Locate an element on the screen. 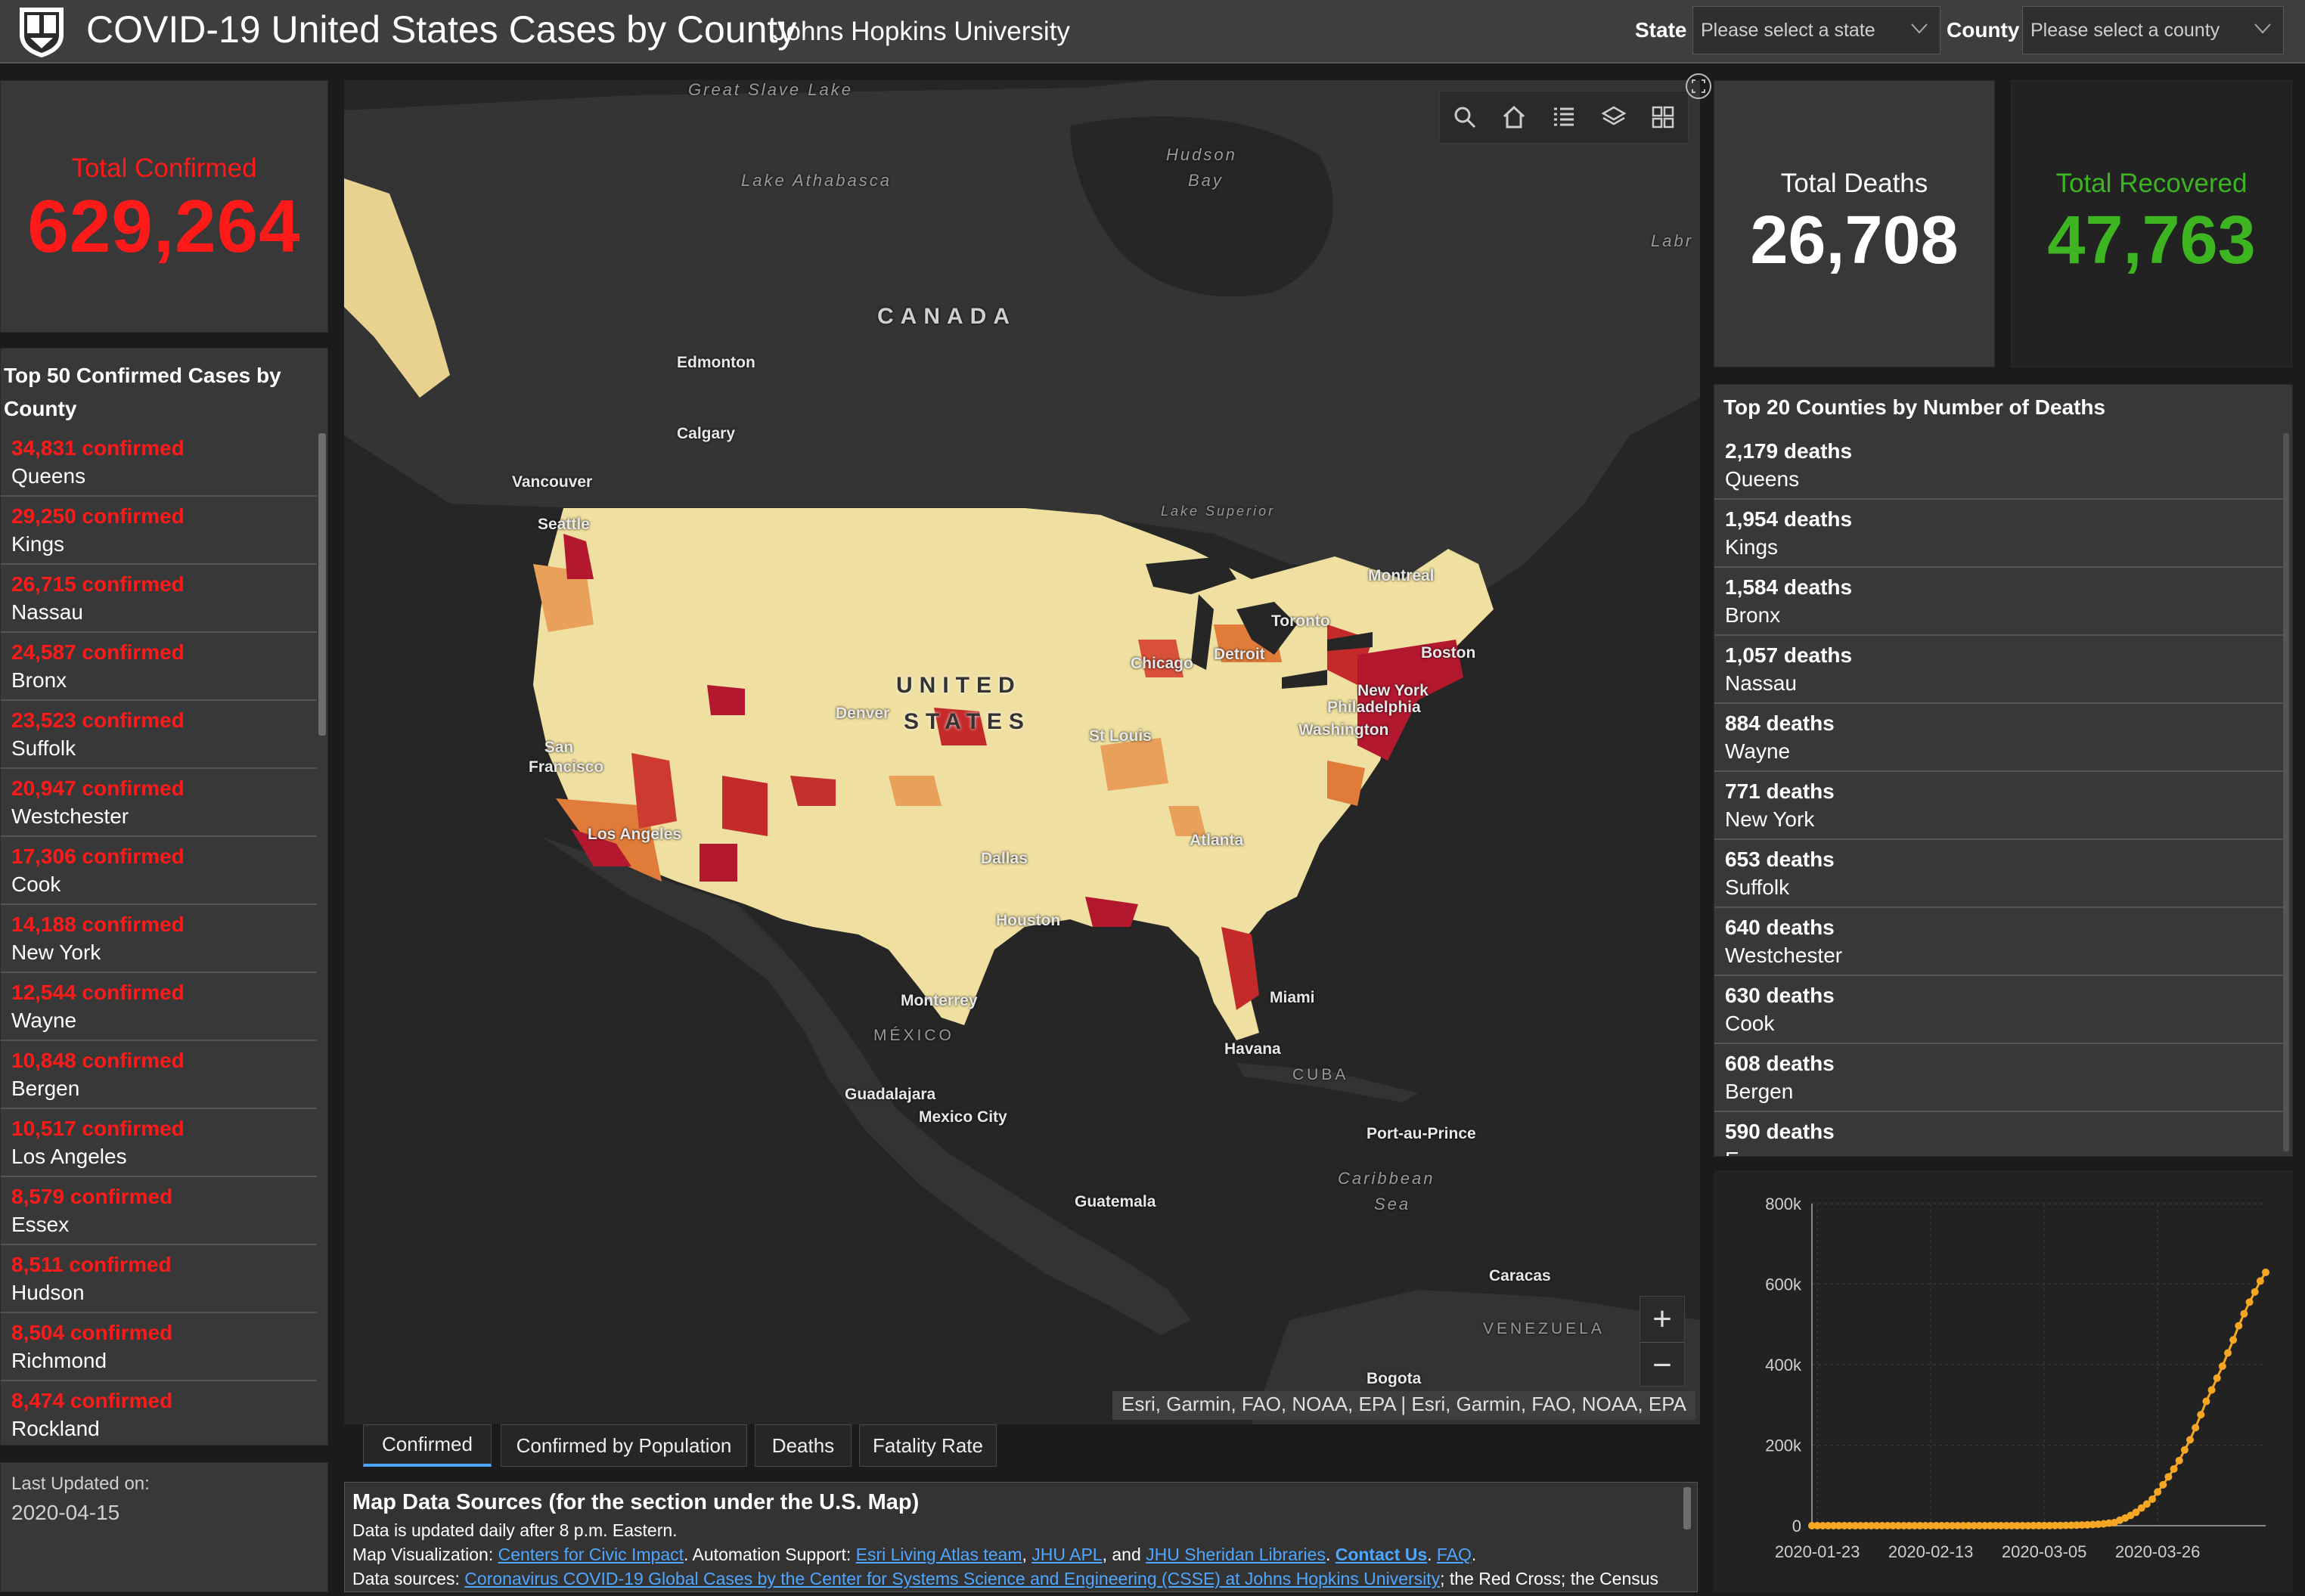 Image resolution: width=2305 pixels, height=1596 pixels. list-item: 14,188 confirmed New York is located at coordinates (159, 939).